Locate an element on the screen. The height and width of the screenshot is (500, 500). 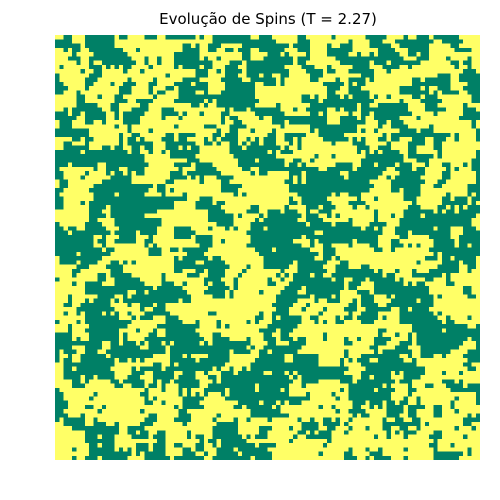
chart-title: Evolução de Spins (T = 2.27) is located at coordinates (268, 19).